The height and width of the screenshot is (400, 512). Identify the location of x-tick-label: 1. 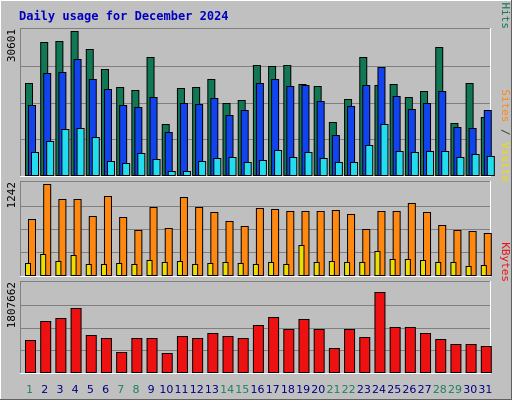
(29, 389).